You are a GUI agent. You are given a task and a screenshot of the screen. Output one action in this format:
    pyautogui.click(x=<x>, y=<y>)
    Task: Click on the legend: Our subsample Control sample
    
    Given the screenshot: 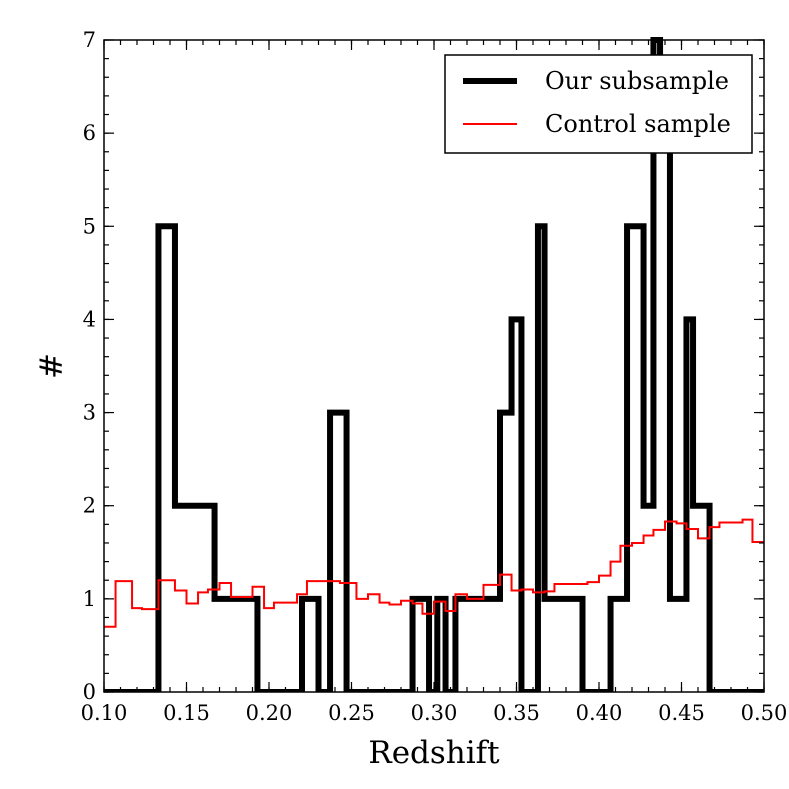 What is the action you would take?
    pyautogui.click(x=598, y=104)
    